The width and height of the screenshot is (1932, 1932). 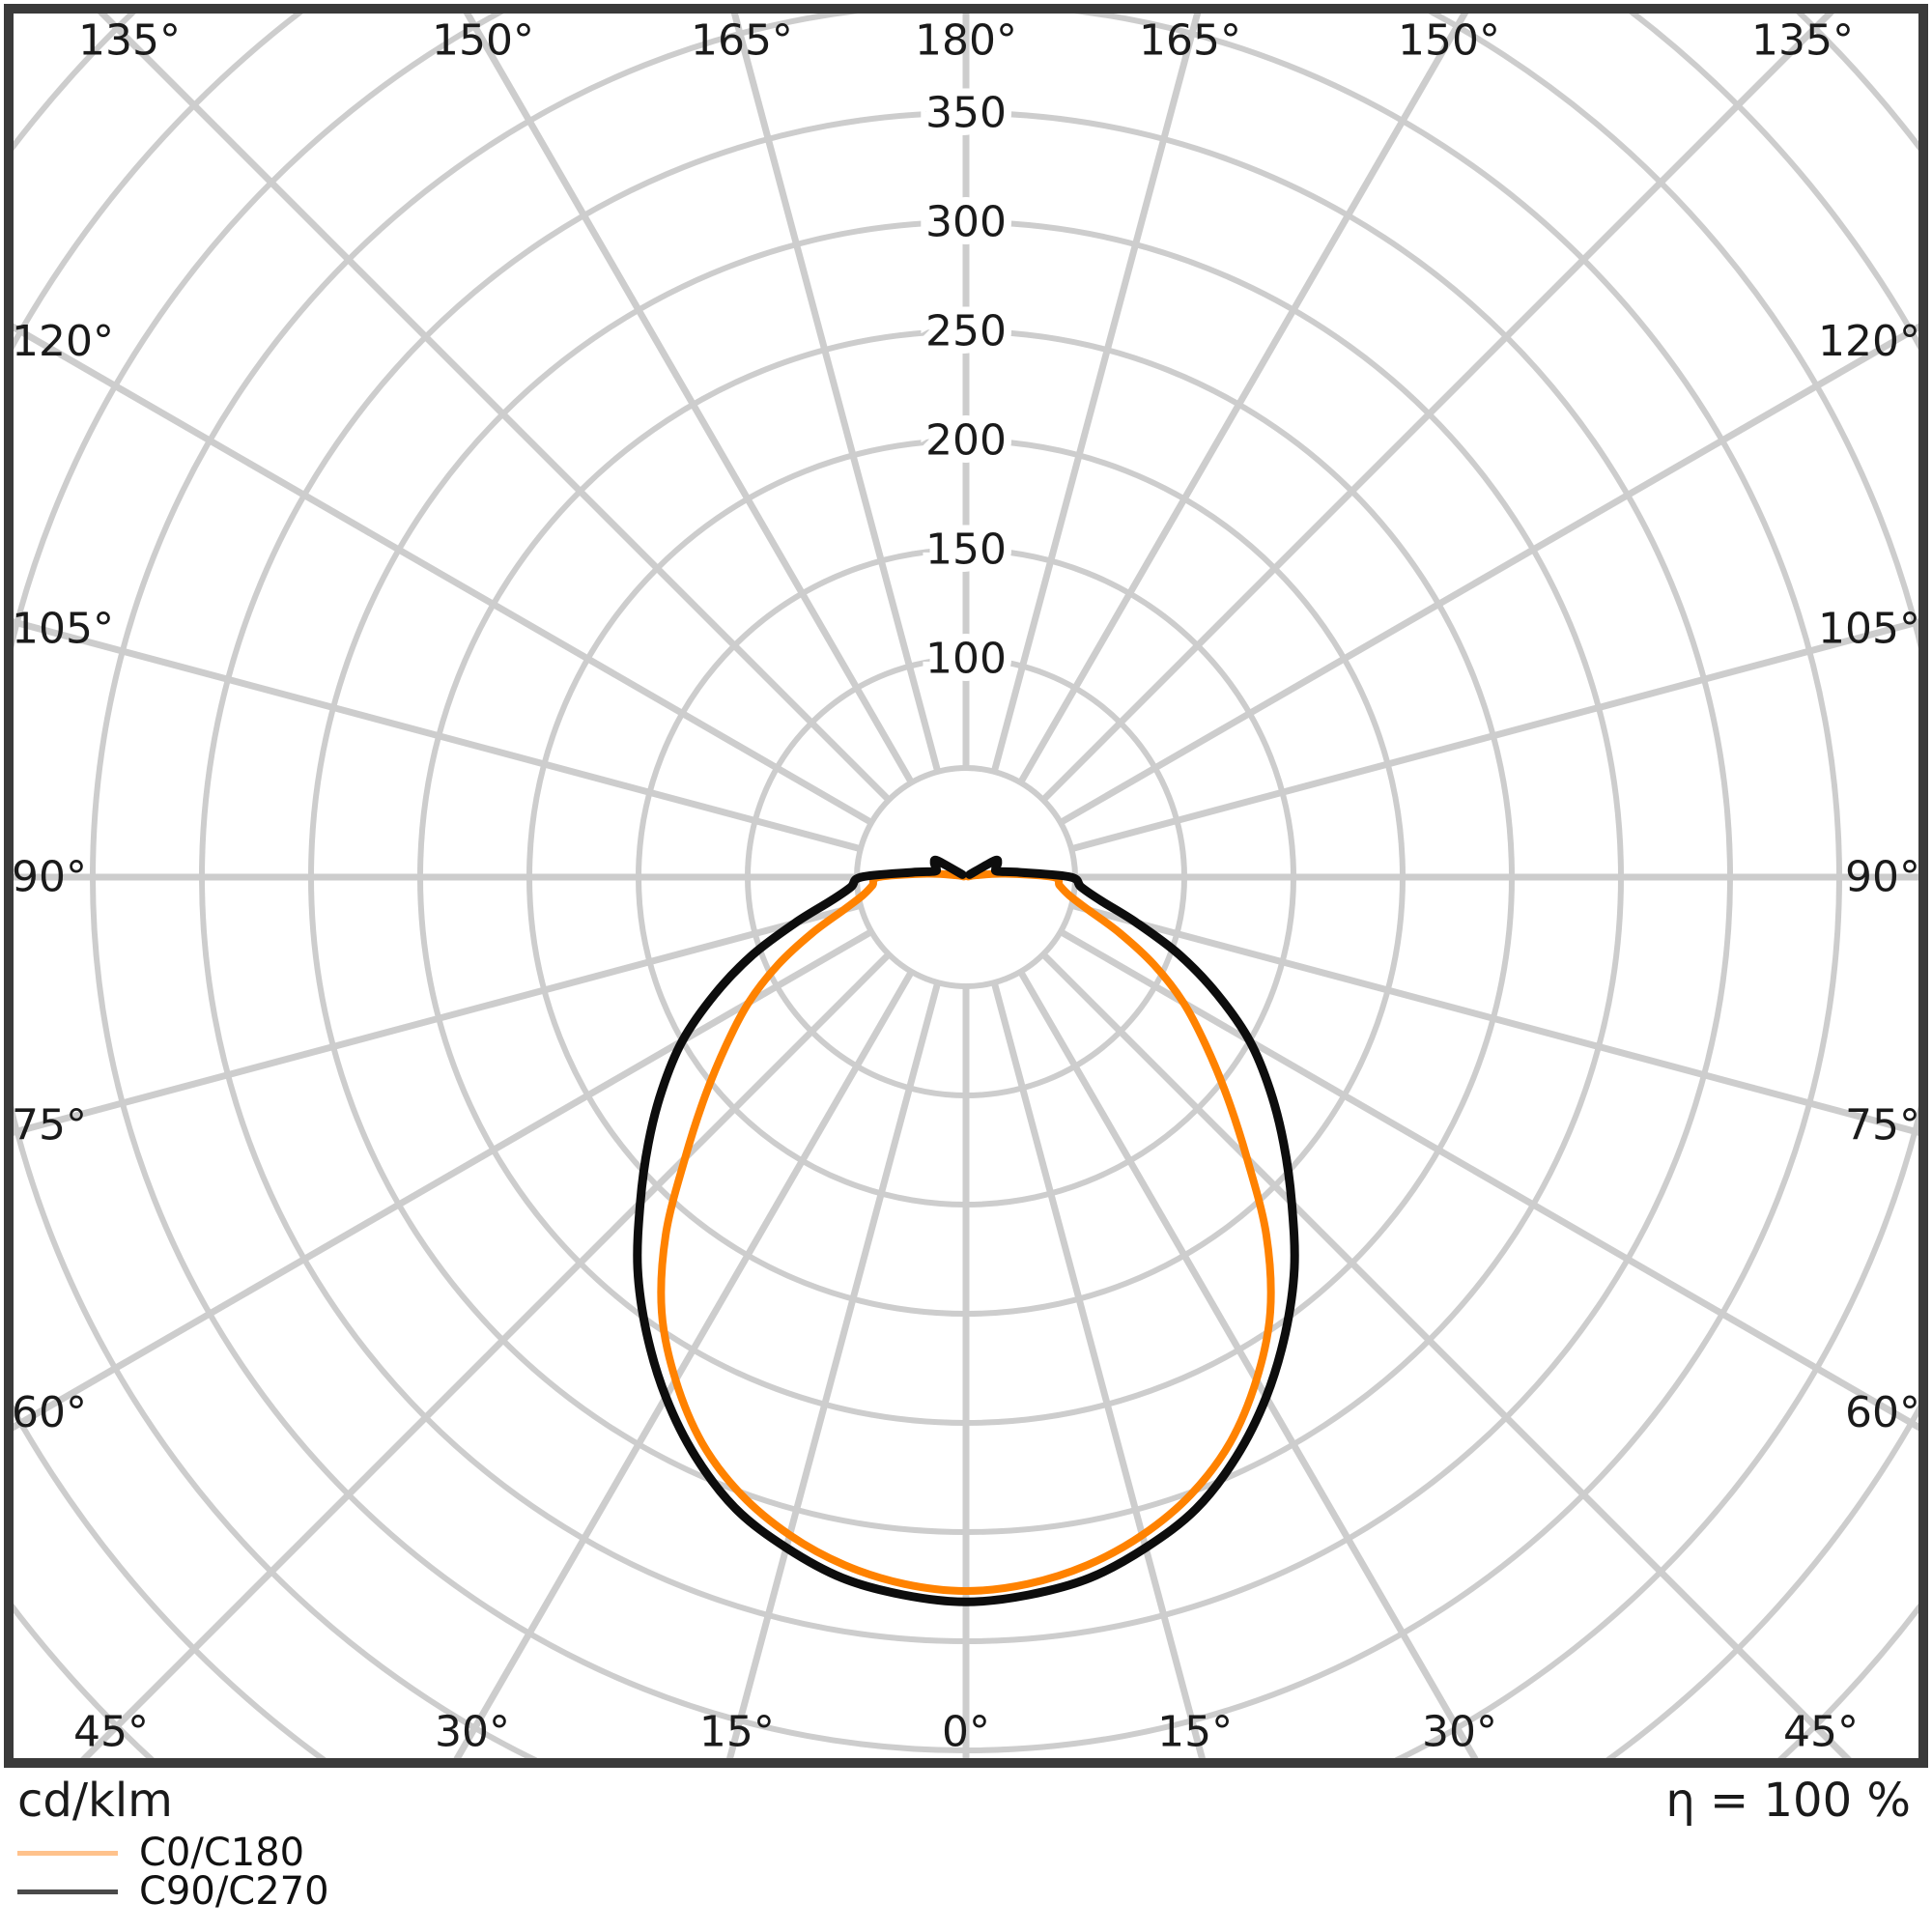 What do you see at coordinates (234, 1891) in the screenshot?
I see `legend-label-c90: C90/C270` at bounding box center [234, 1891].